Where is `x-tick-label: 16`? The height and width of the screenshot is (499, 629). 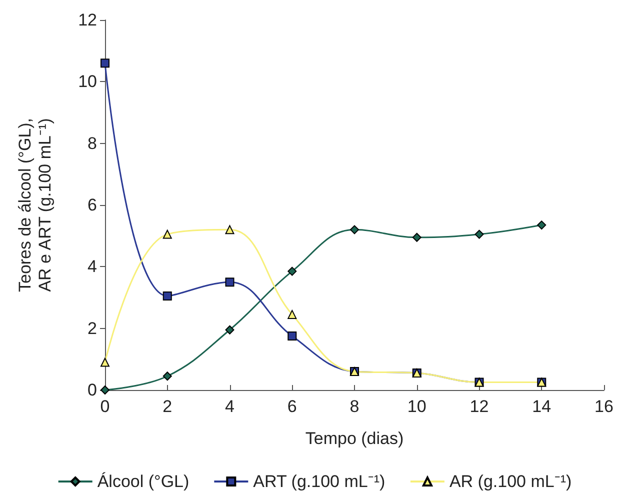
x-tick-label: 16 is located at coordinates (604, 406).